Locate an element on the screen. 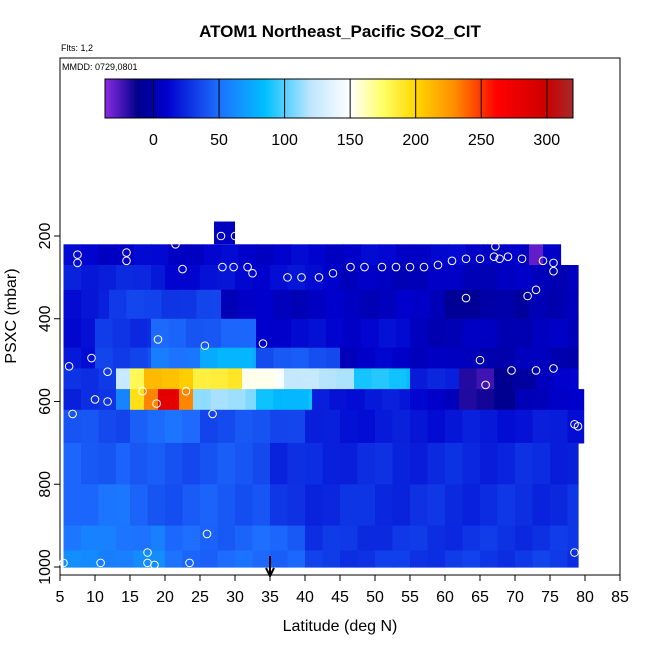  x-tick-label: 15 is located at coordinates (130, 597).